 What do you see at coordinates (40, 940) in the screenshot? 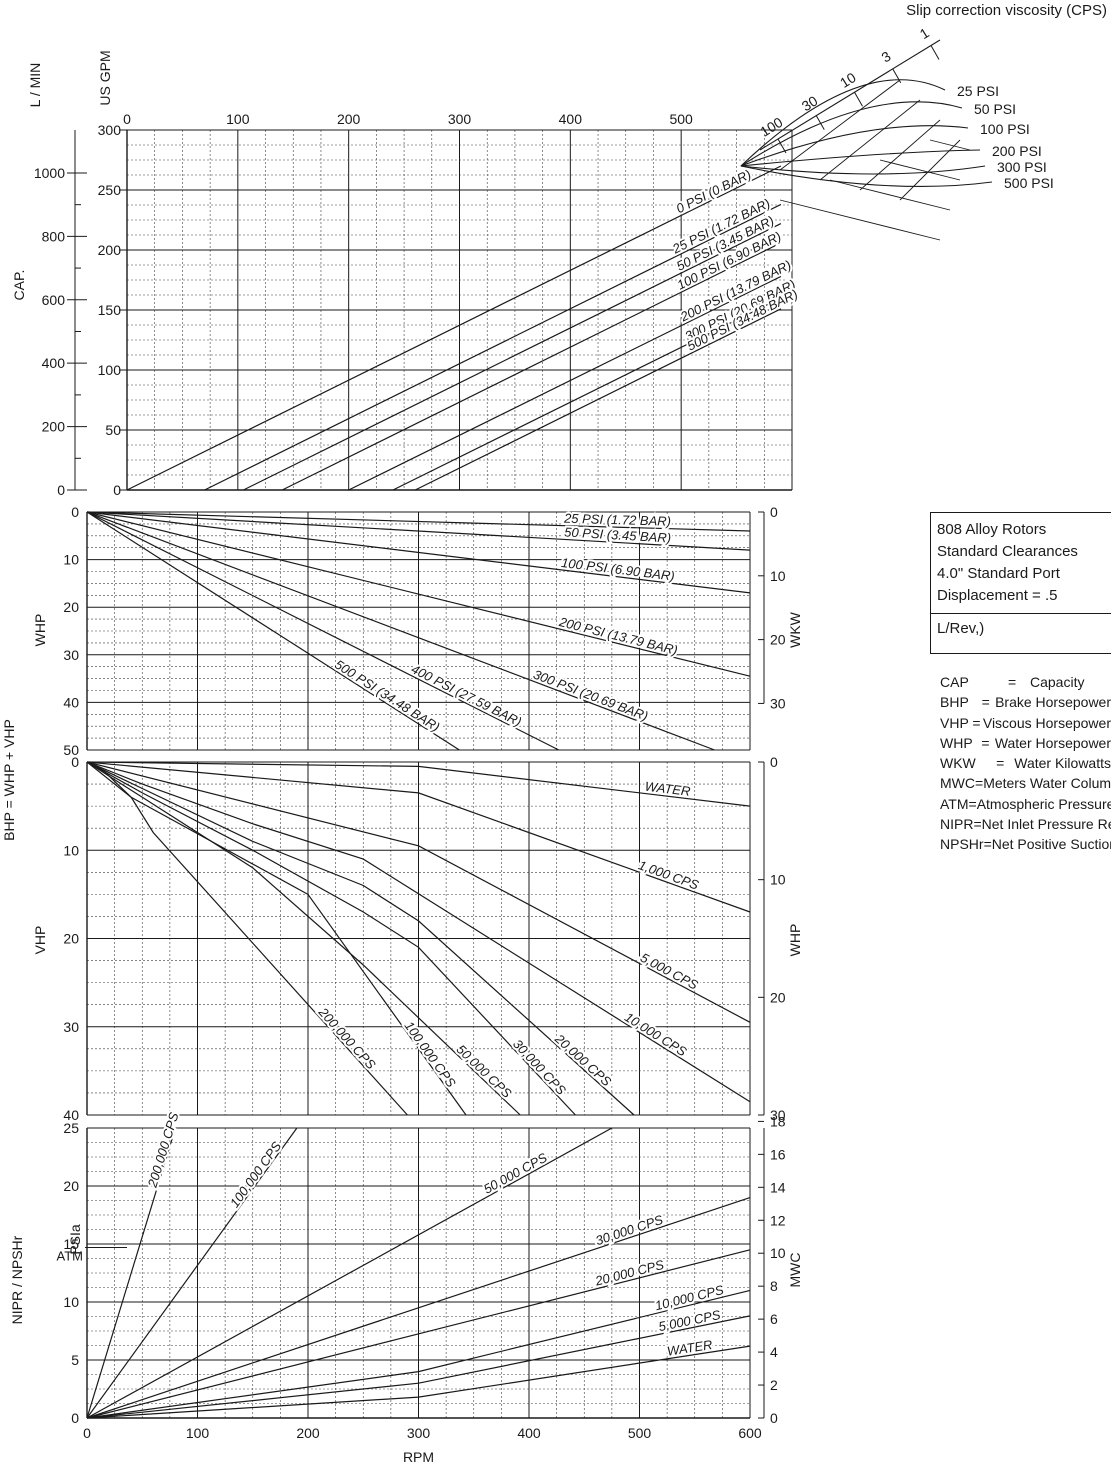
I see `vhp-axis-label: VHP` at bounding box center [40, 940].